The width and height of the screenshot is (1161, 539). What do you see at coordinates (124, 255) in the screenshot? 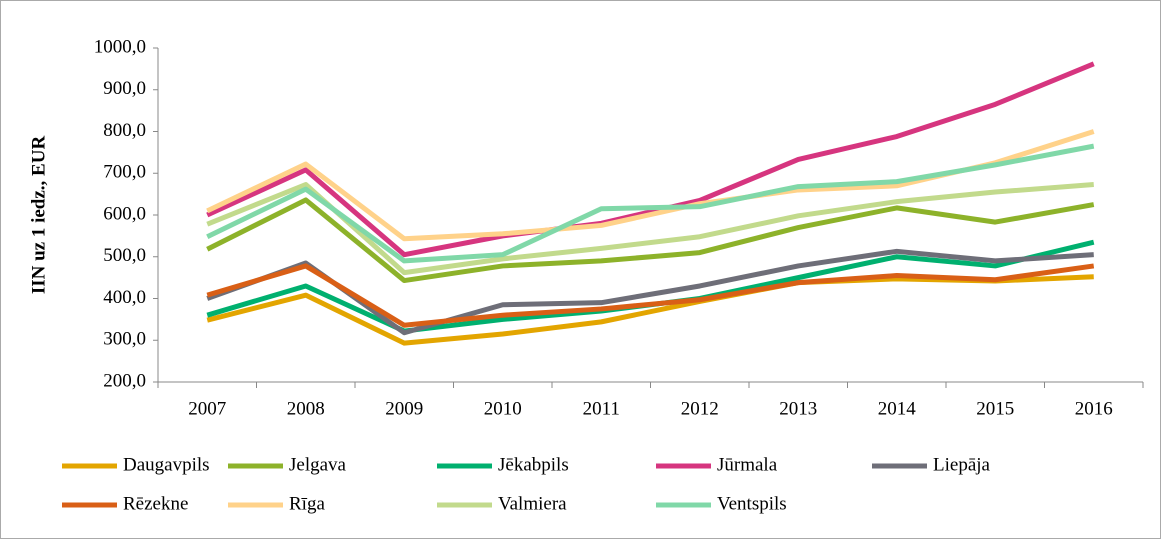
I see `y-tick-label: 500,0` at bounding box center [124, 255].